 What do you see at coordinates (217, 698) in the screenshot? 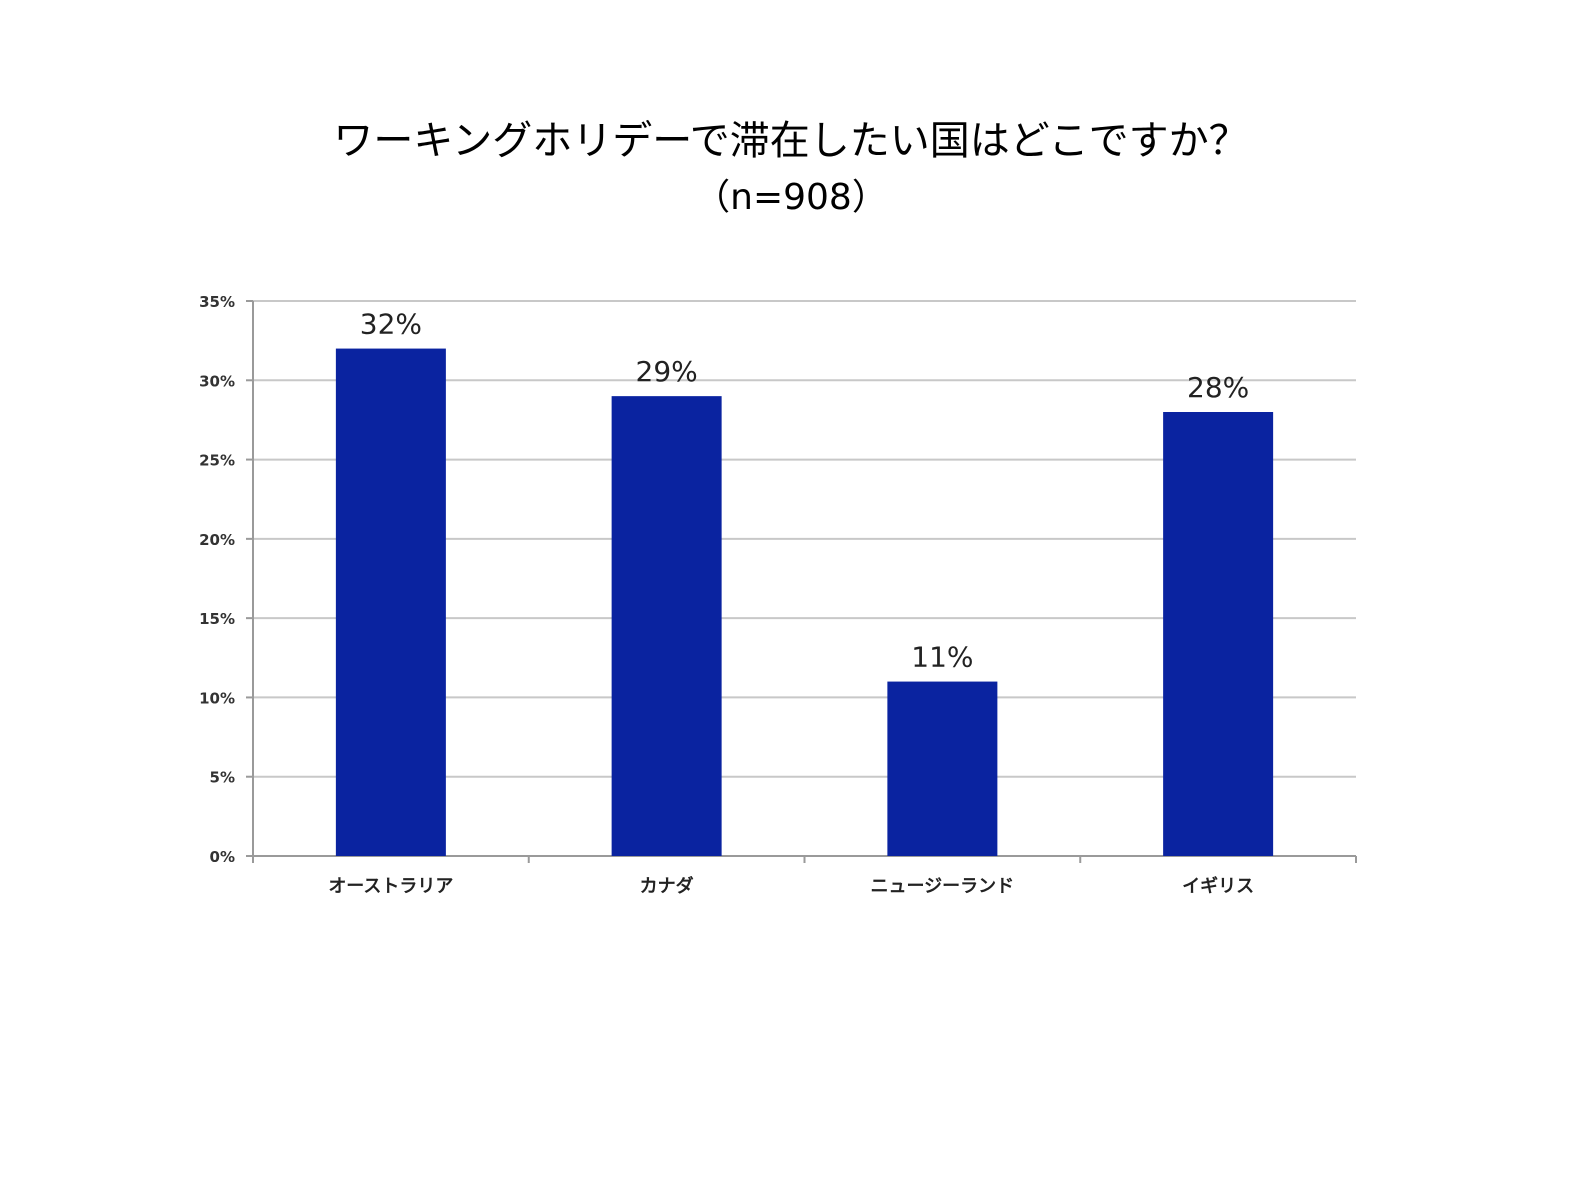
I see `y-tick-label: 10%` at bounding box center [217, 698].